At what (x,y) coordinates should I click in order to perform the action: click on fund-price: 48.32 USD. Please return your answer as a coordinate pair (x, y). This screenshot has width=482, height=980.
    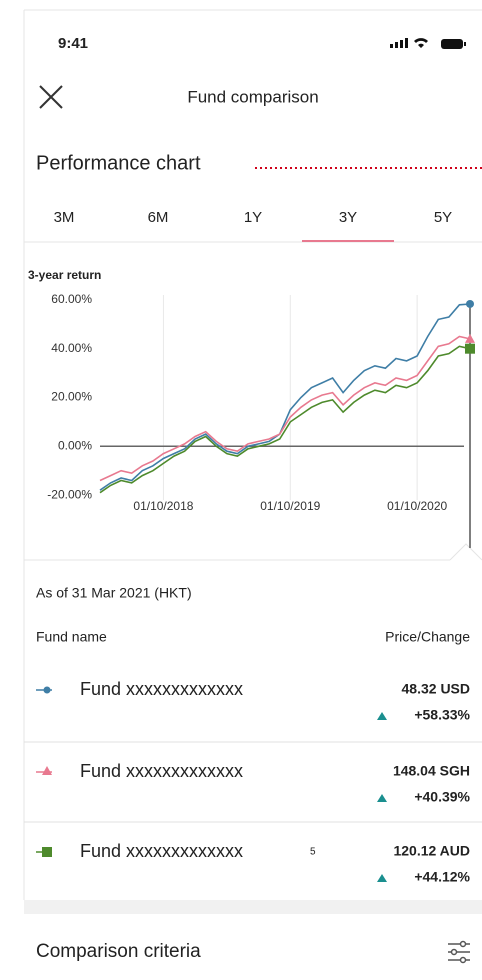
    Looking at the image, I should click on (436, 689).